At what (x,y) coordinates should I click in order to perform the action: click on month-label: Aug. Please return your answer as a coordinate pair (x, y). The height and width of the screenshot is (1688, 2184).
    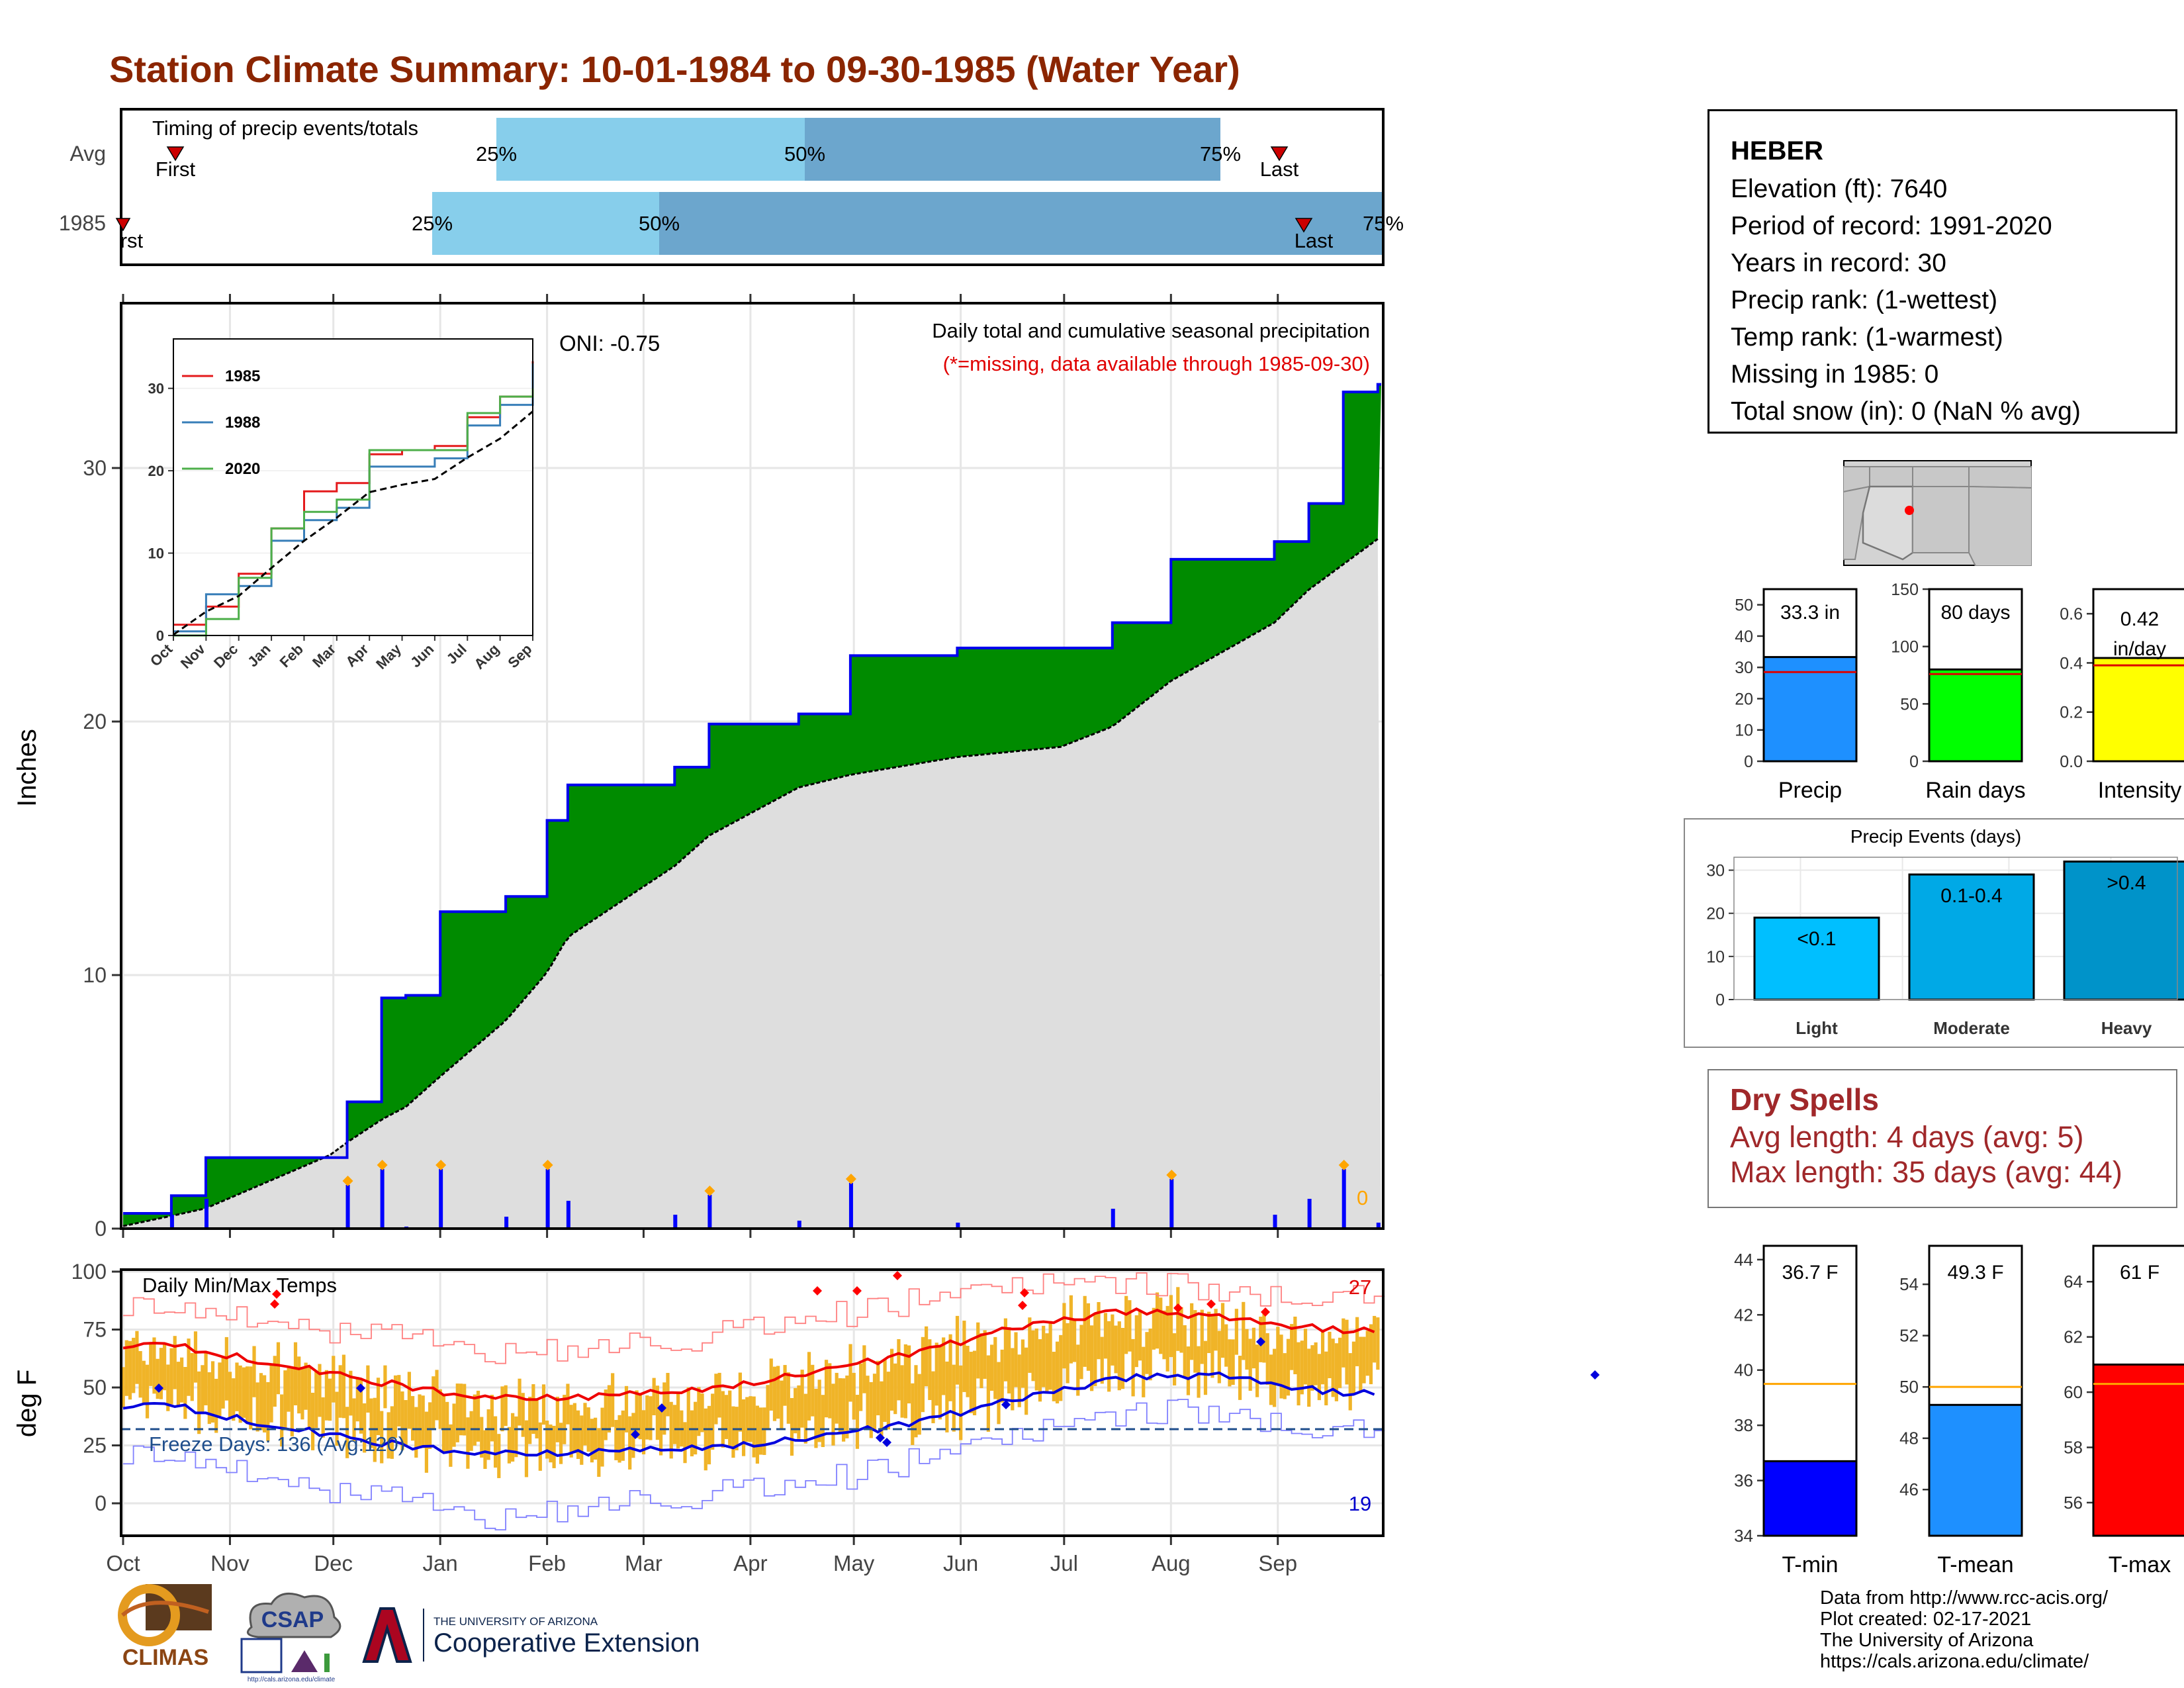
    Looking at the image, I should click on (1171, 1563).